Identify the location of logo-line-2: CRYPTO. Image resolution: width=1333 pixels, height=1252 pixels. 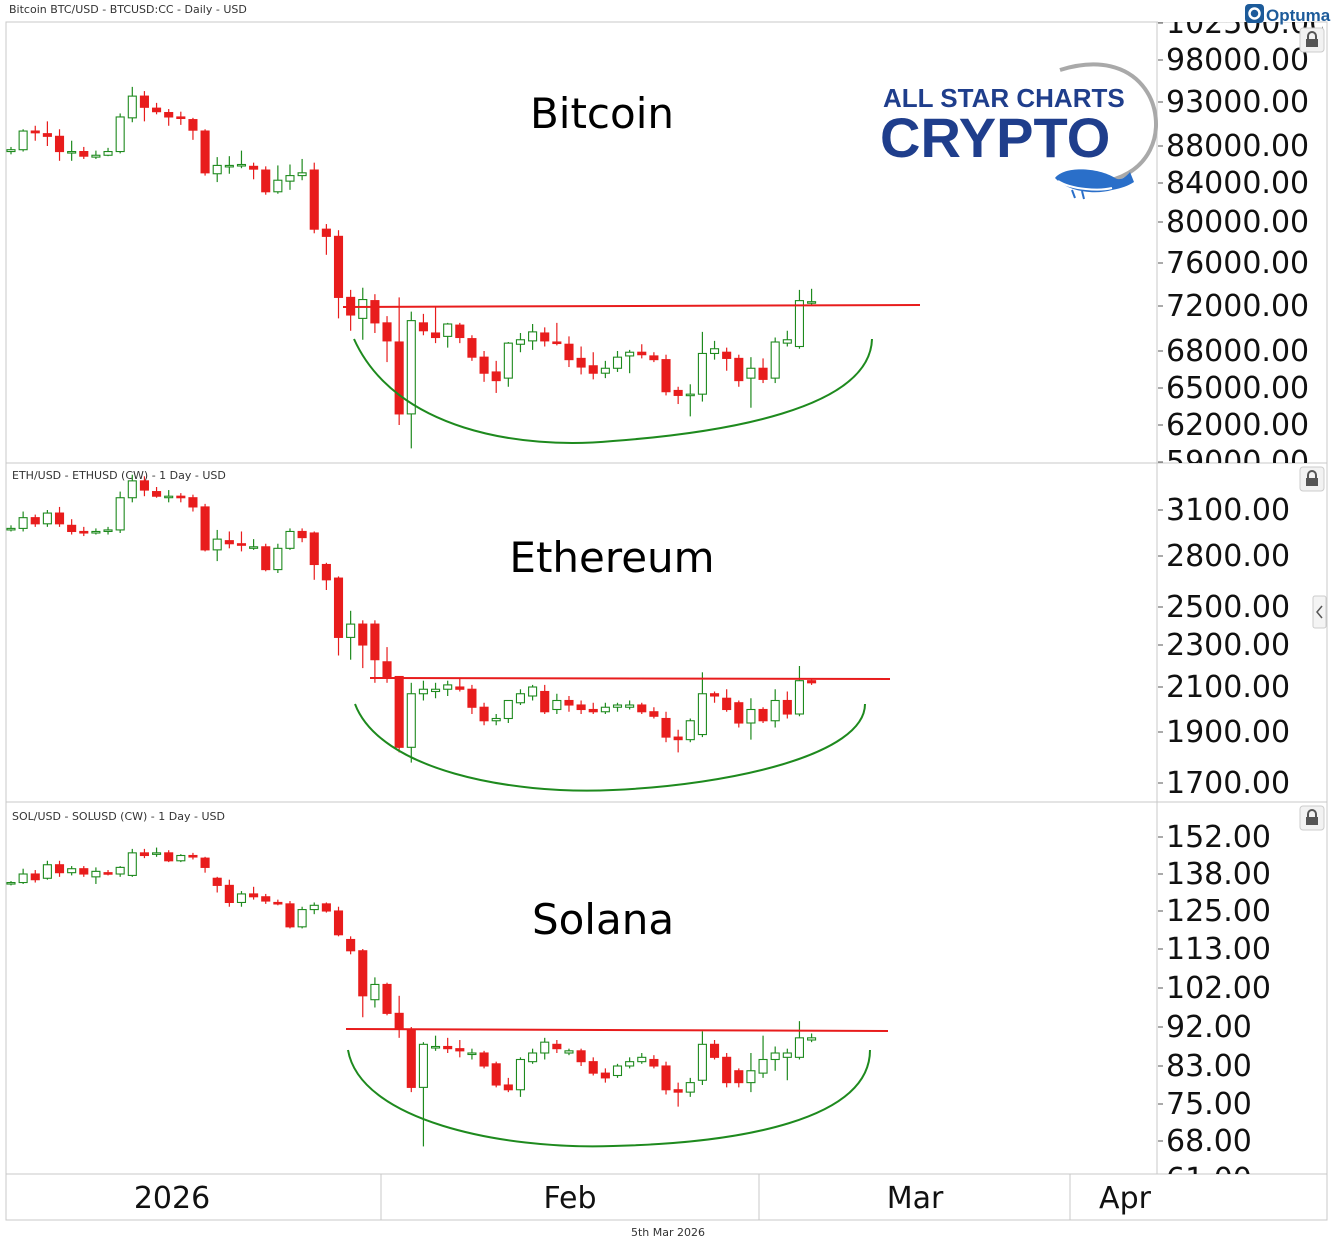
(995, 137).